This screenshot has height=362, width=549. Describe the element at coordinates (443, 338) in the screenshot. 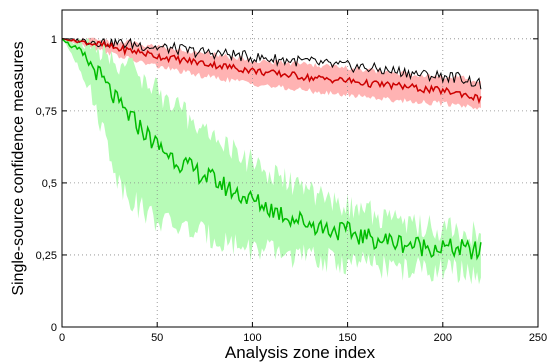

I see `x-tick-label-4: 200` at that location.